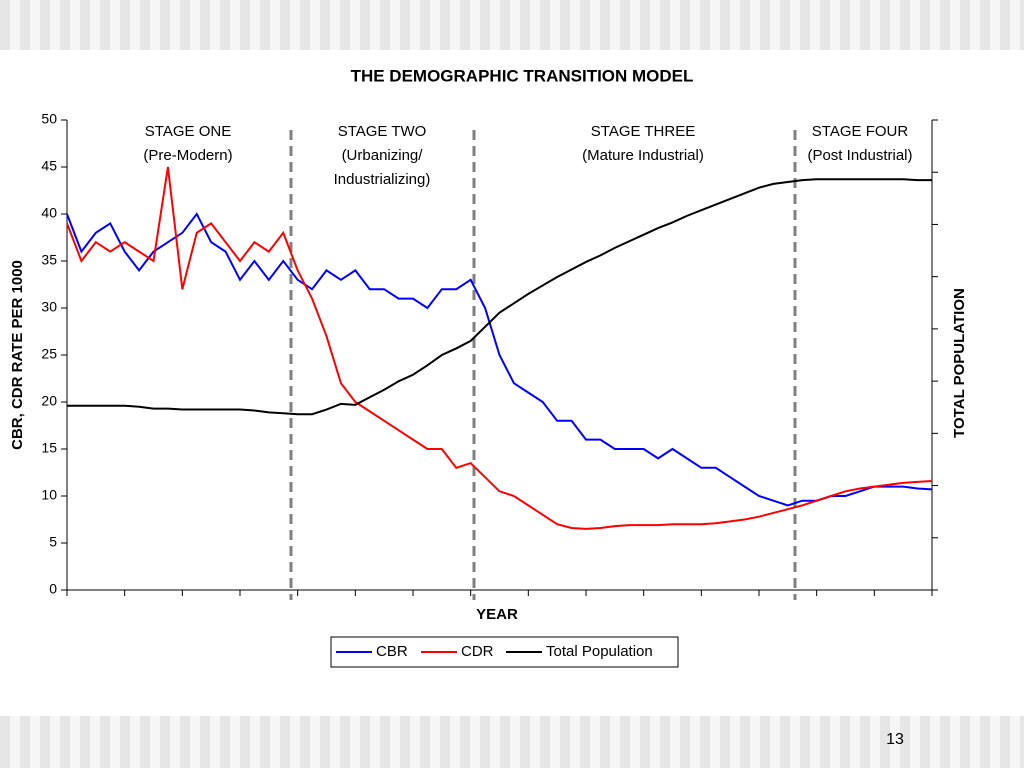  Describe the element at coordinates (49, 354) in the screenshot. I see `y-tick-label: 25` at that location.